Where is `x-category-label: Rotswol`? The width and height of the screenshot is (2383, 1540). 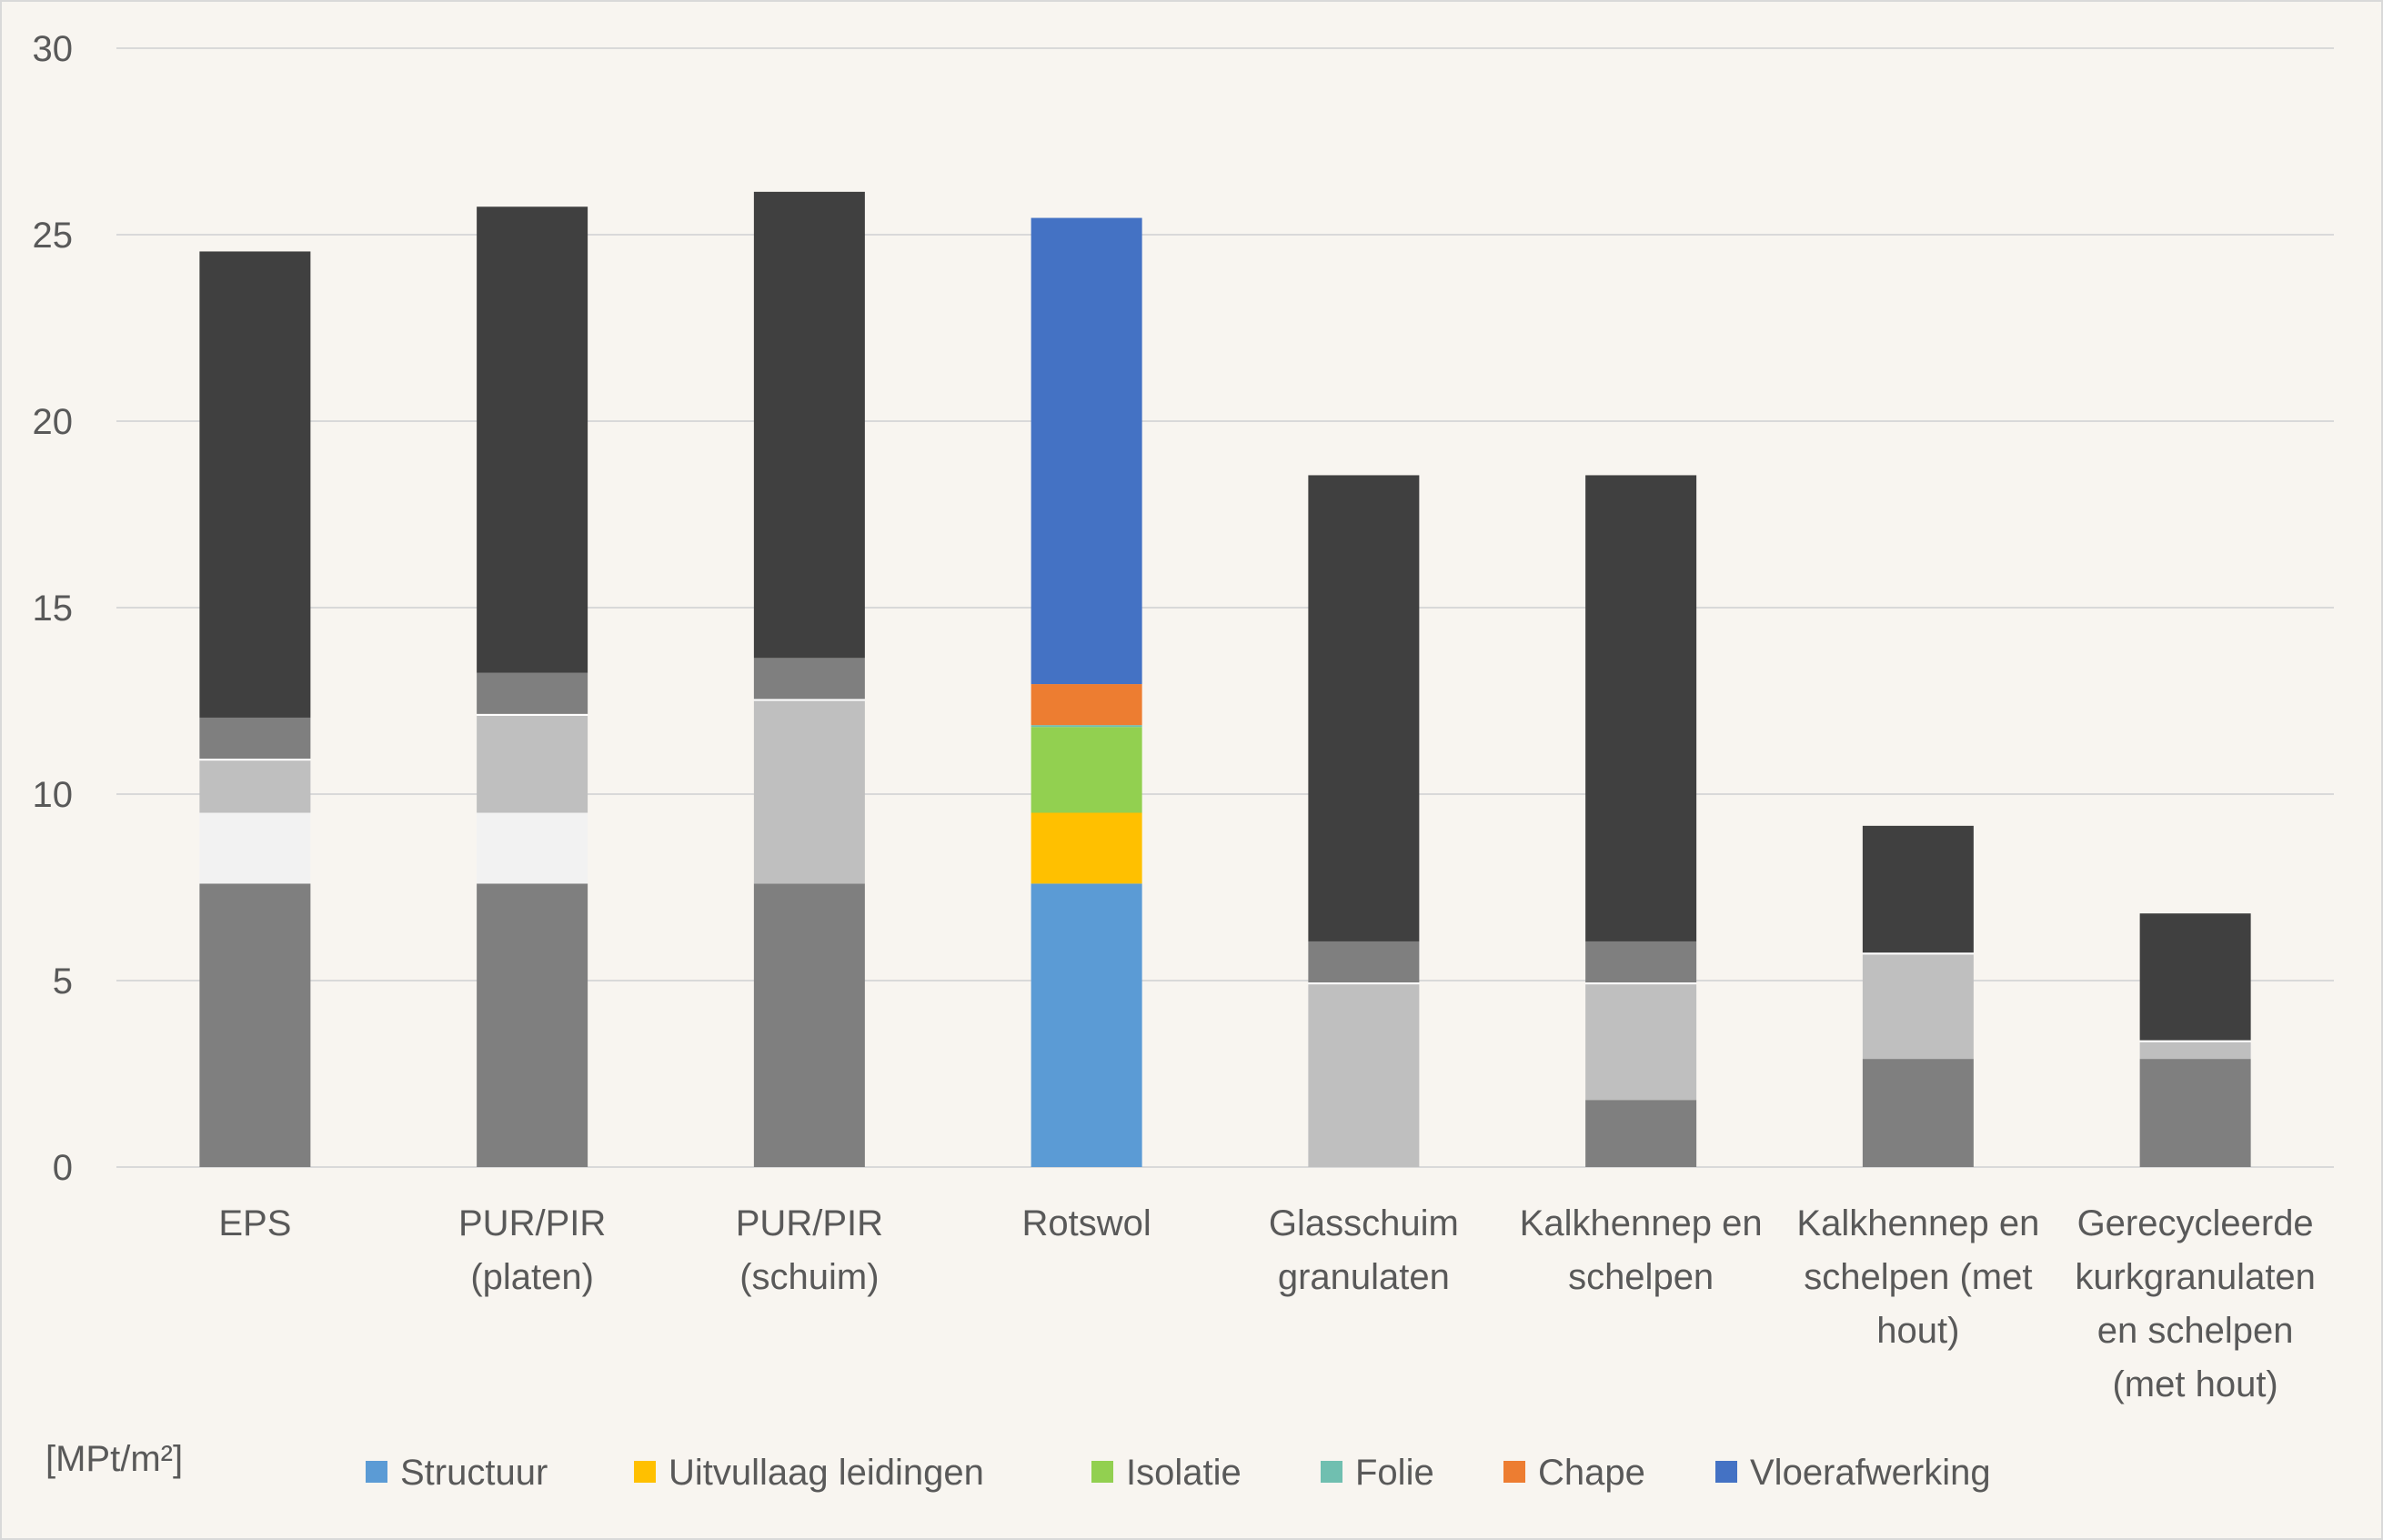
x-category-label: Rotswol is located at coordinates (1086, 1223).